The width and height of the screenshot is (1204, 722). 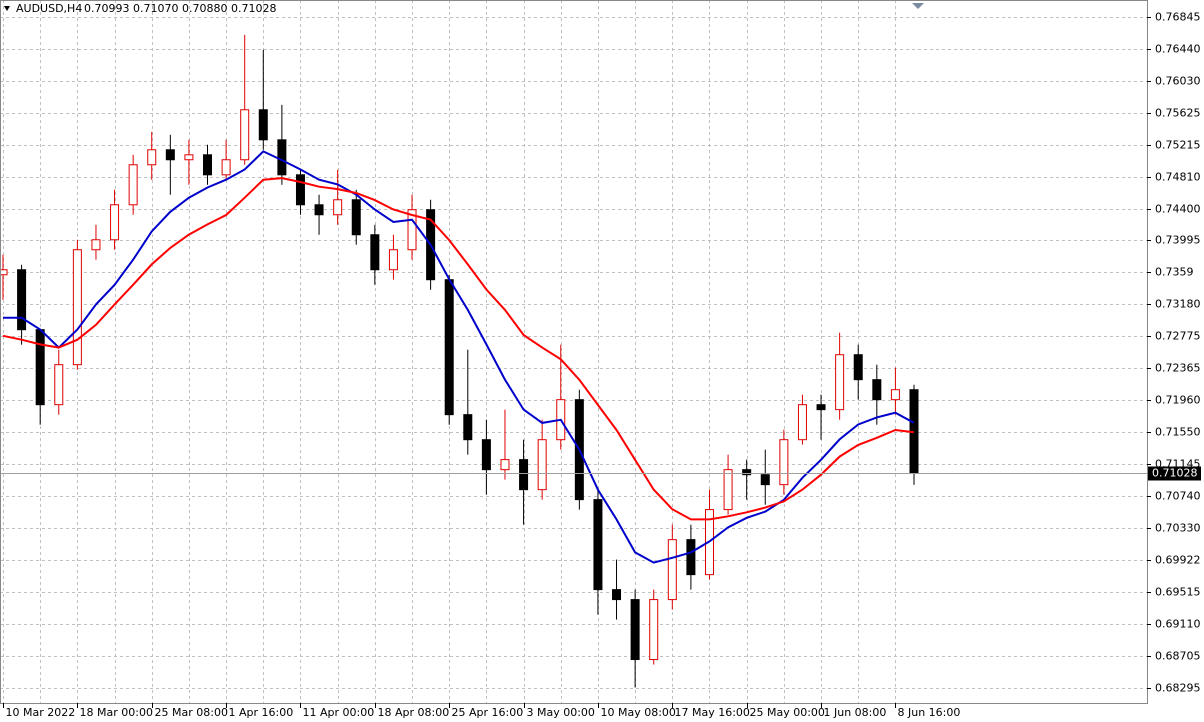 What do you see at coordinates (1178, 81) in the screenshot?
I see `y-tick-label: 0.76030` at bounding box center [1178, 81].